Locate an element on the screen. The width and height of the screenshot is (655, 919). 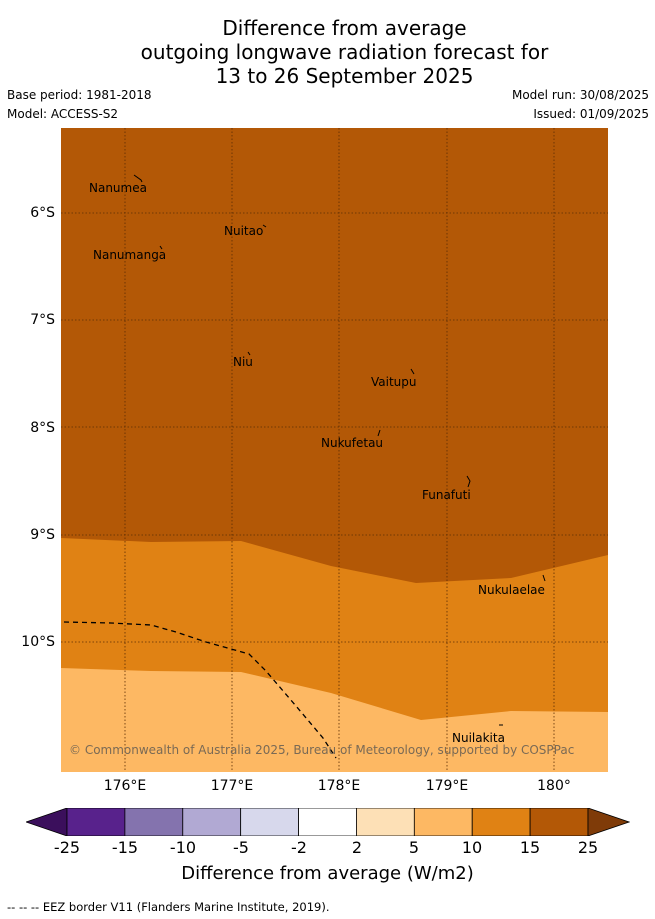
eez-border is located at coordinates (200, 690).